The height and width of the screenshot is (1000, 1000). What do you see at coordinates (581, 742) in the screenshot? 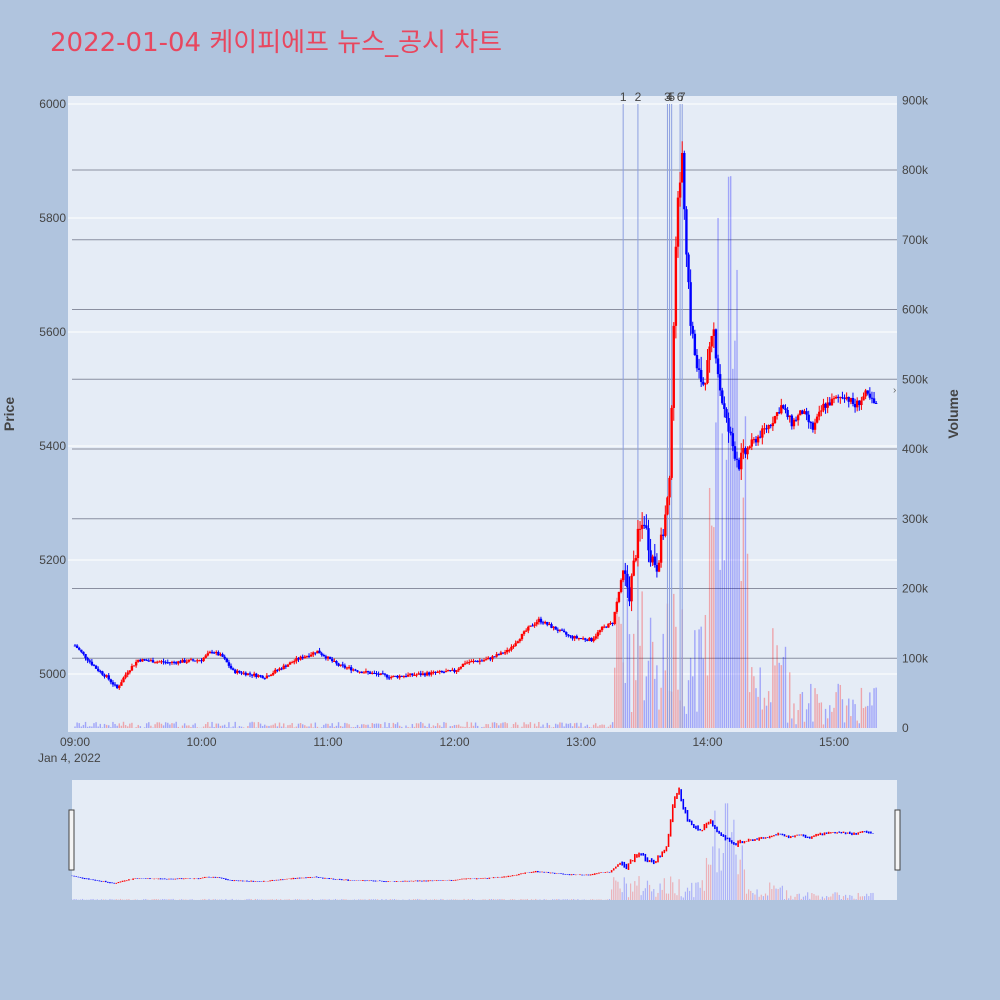
I see `time-tick-label: 13:00` at bounding box center [581, 742].